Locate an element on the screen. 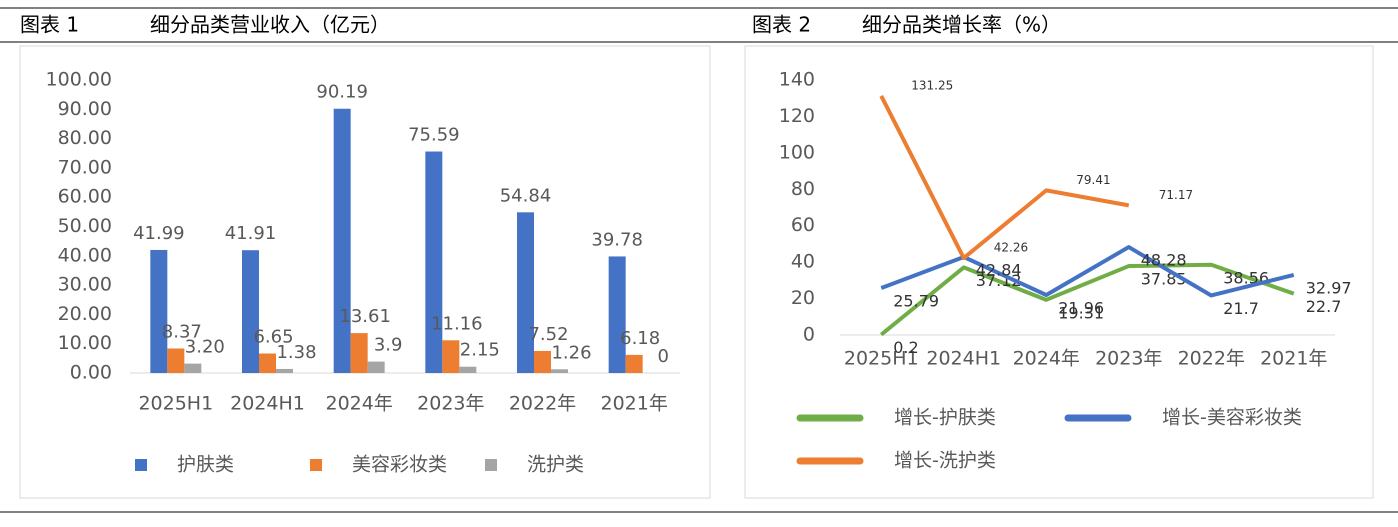  data-label: 8.37 is located at coordinates (182, 331).